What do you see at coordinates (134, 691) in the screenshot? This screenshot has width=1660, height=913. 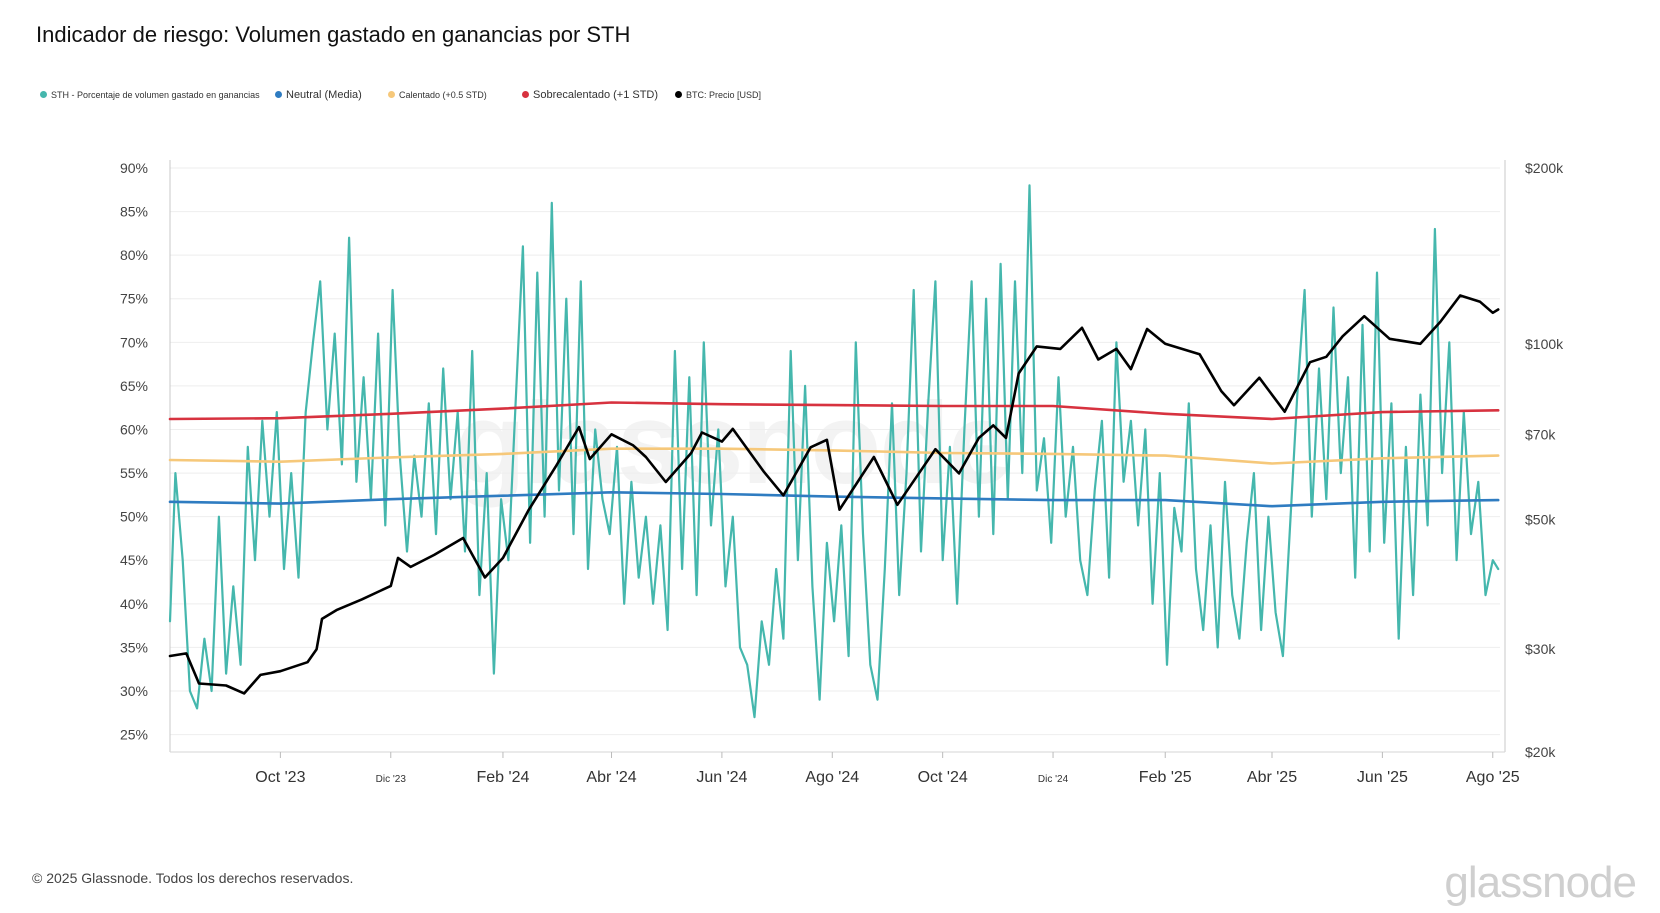 I see `y-left-tick-label: 30%` at bounding box center [134, 691].